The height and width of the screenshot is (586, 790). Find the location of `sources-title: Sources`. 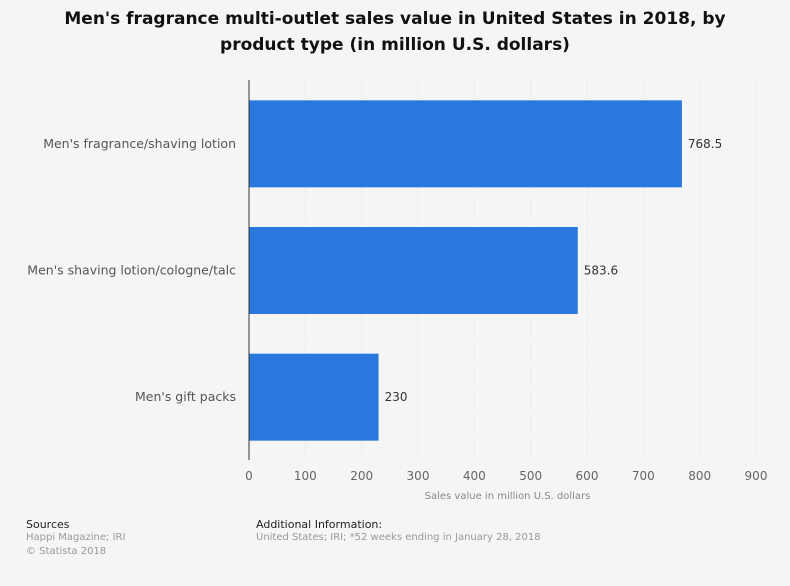

sources-title: Sources is located at coordinates (48, 524).